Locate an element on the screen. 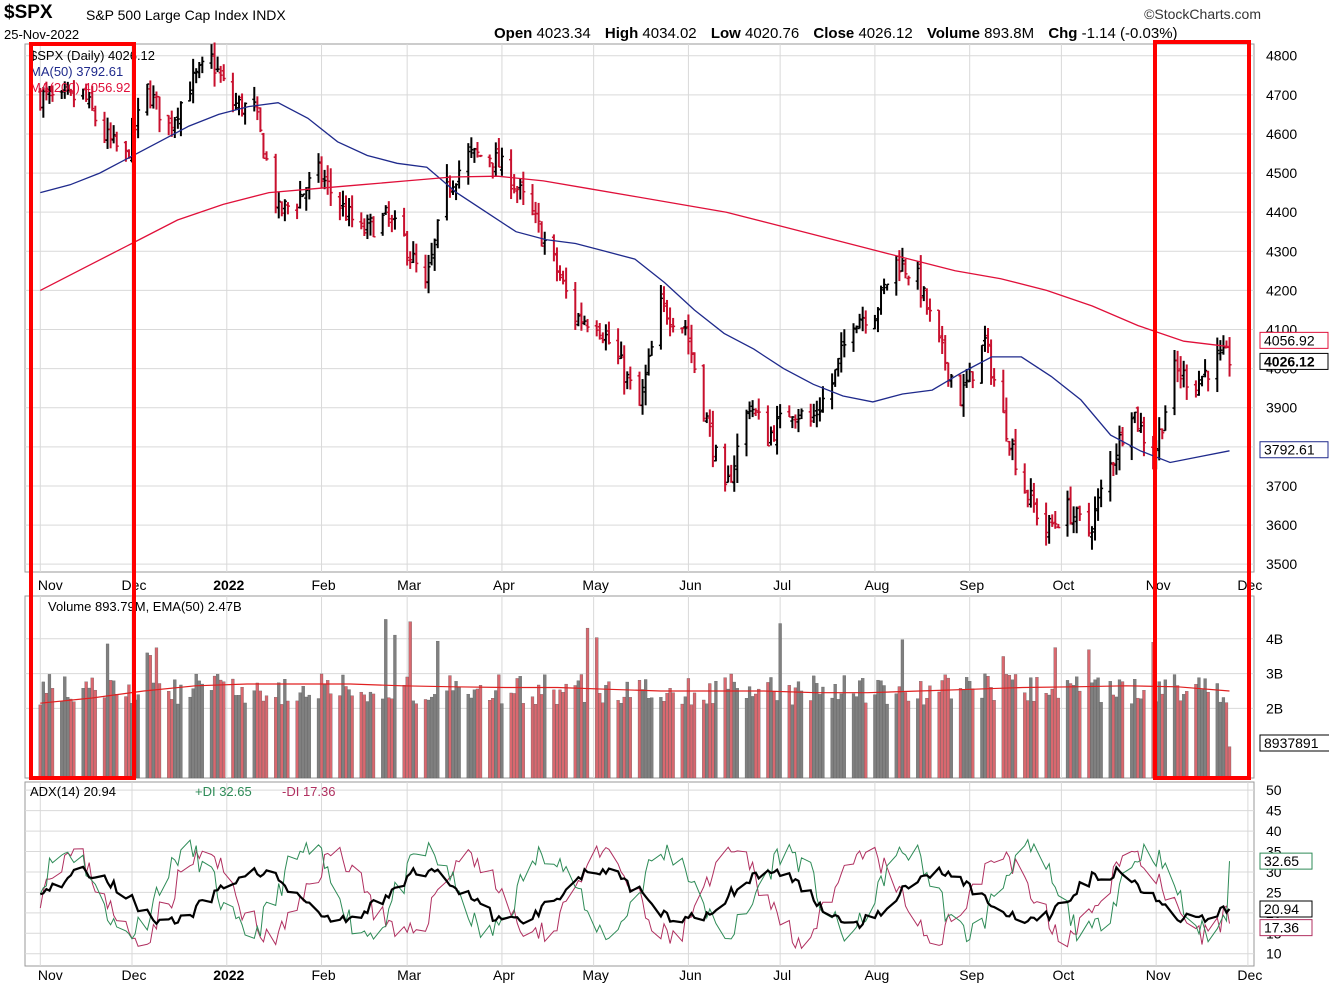 This screenshot has height=990, width=1329. x-tick-label: Sep is located at coordinates (971, 975).